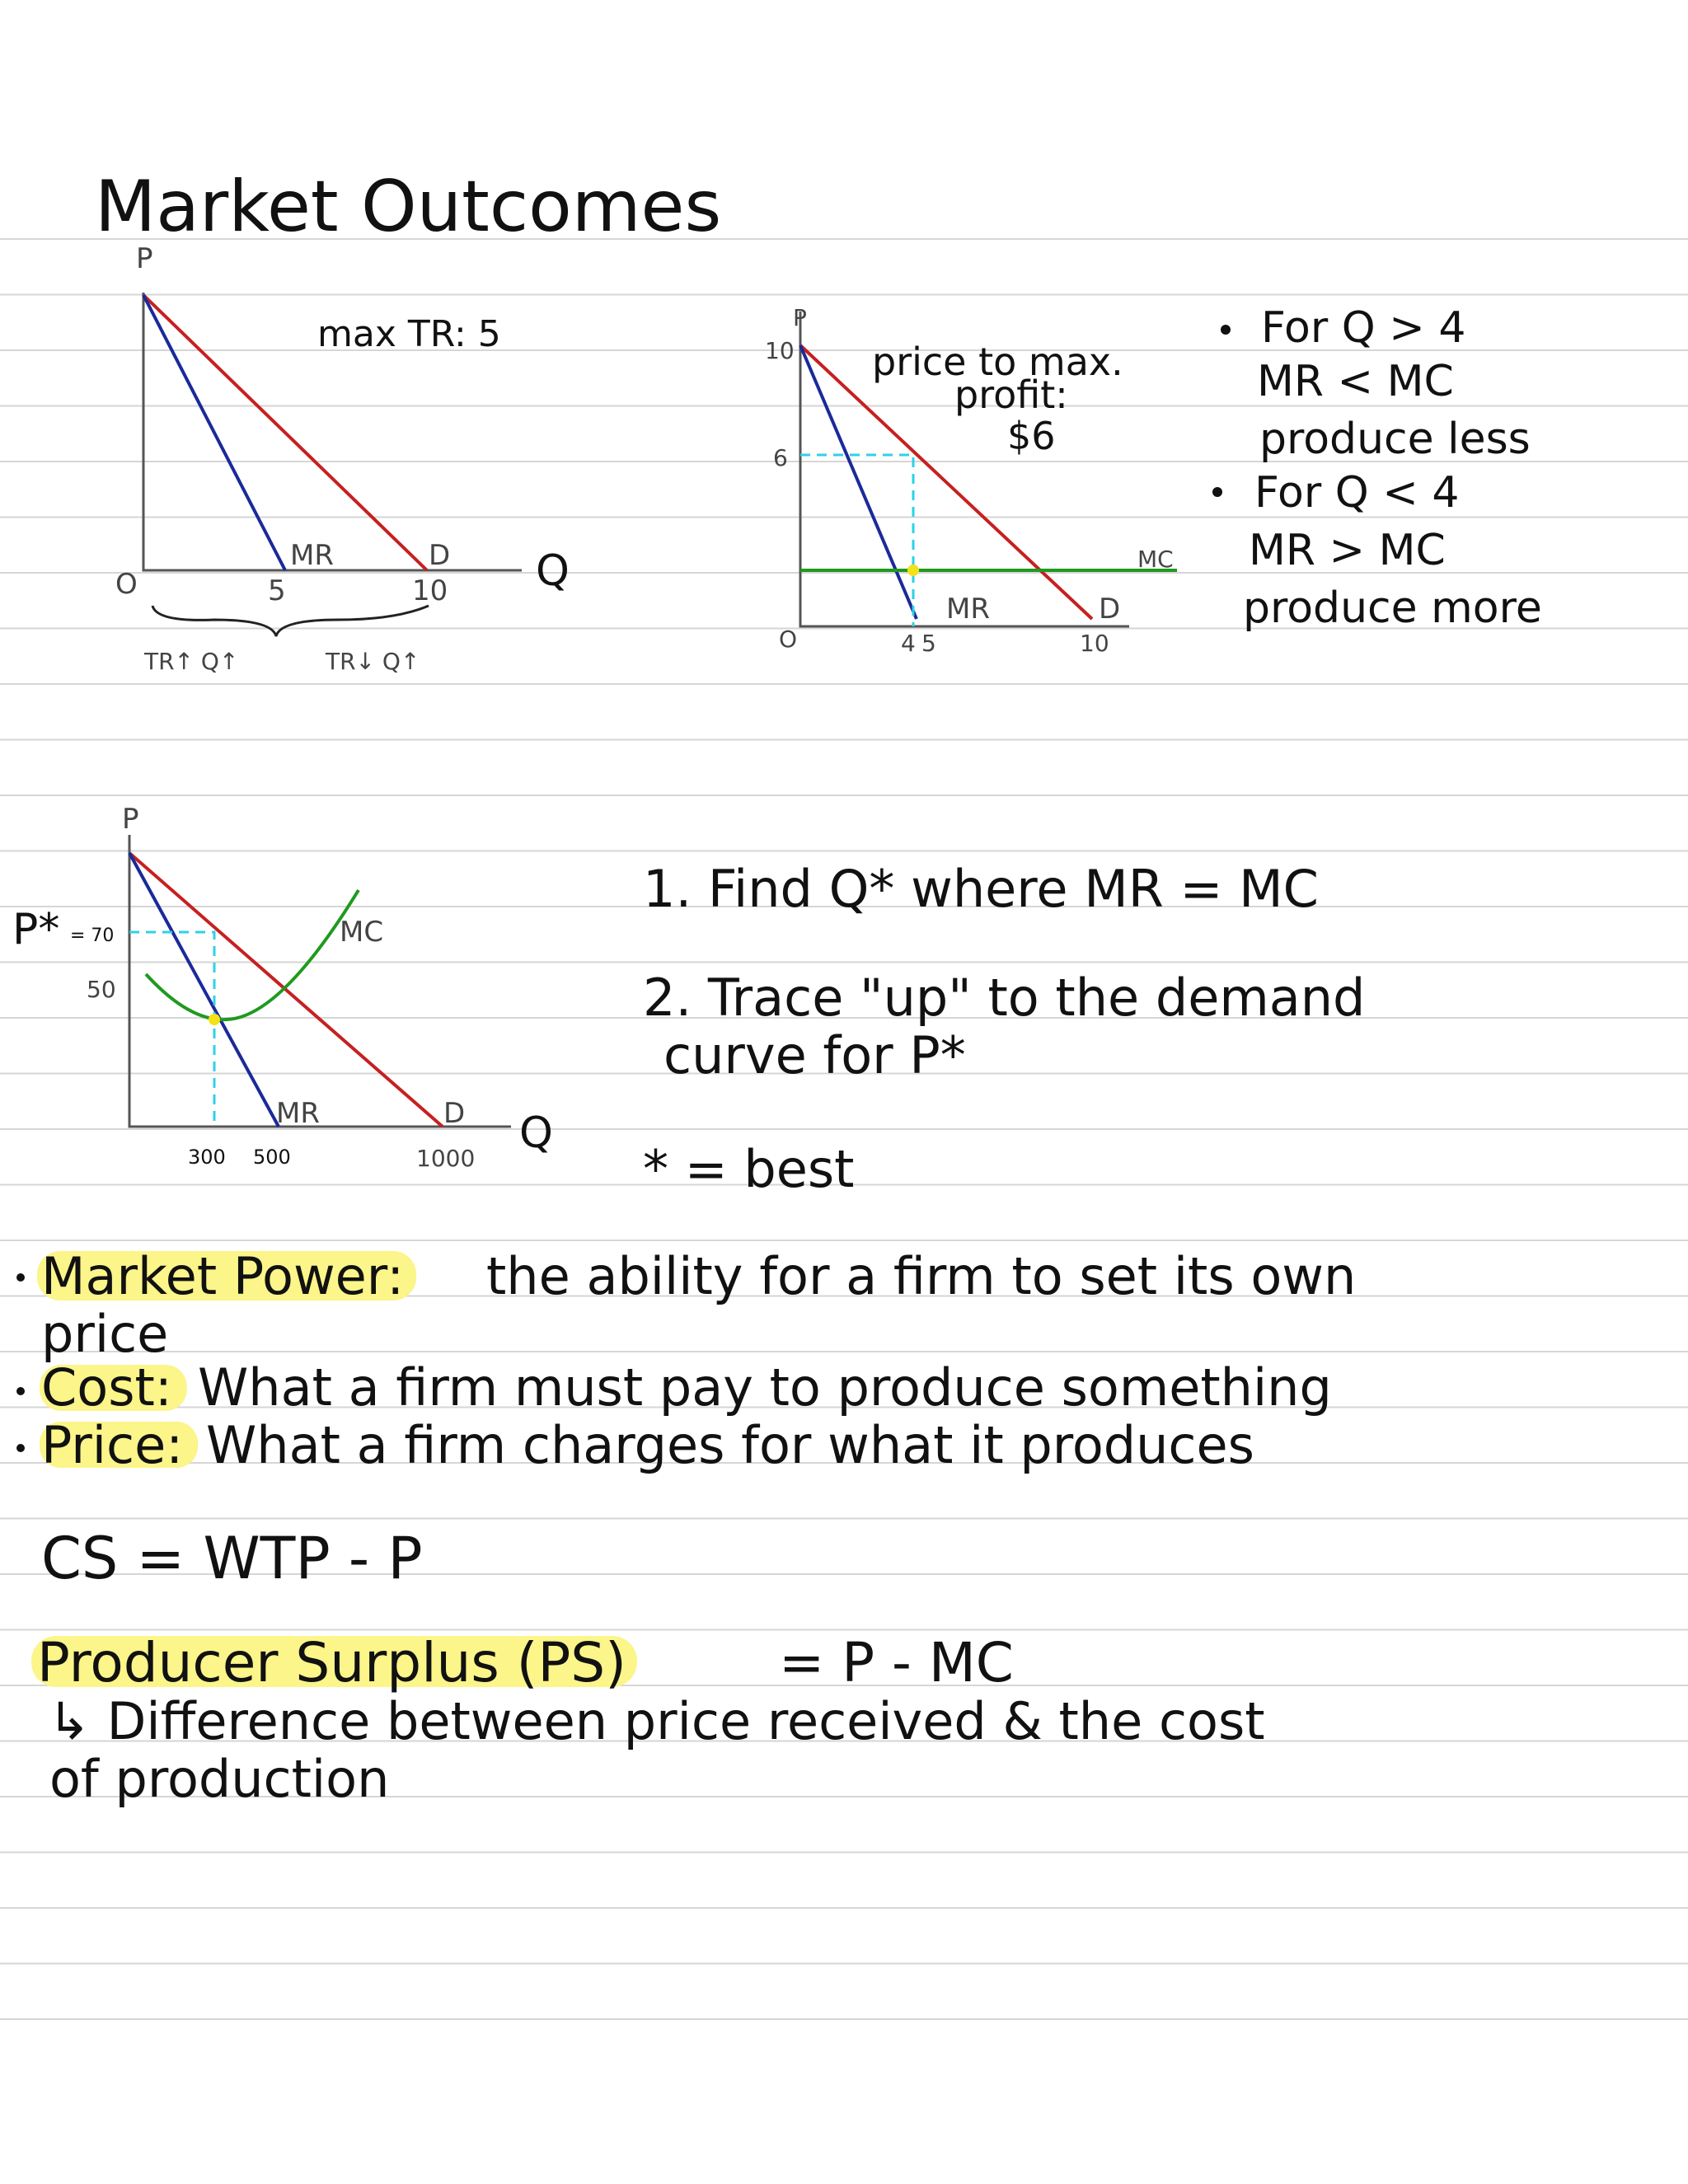  What do you see at coordinates (446, 1158) in the screenshot?
I see `x-tick: 1000` at bounding box center [446, 1158].